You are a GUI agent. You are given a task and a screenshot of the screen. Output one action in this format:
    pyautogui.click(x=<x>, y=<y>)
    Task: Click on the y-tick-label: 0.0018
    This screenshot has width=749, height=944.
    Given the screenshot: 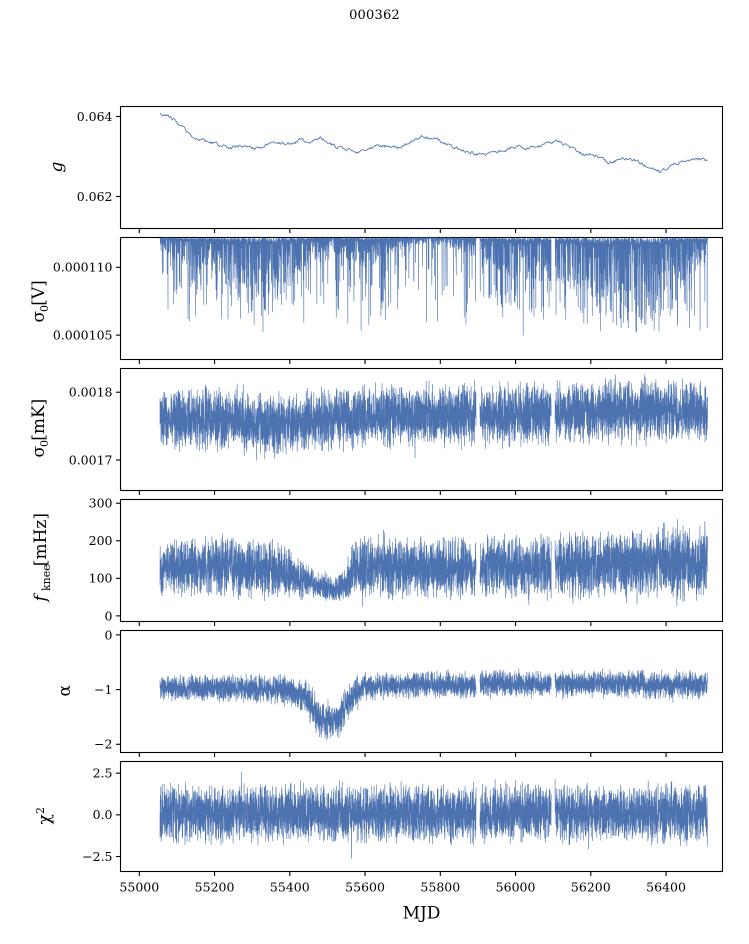 What is the action you would take?
    pyautogui.click(x=91, y=392)
    